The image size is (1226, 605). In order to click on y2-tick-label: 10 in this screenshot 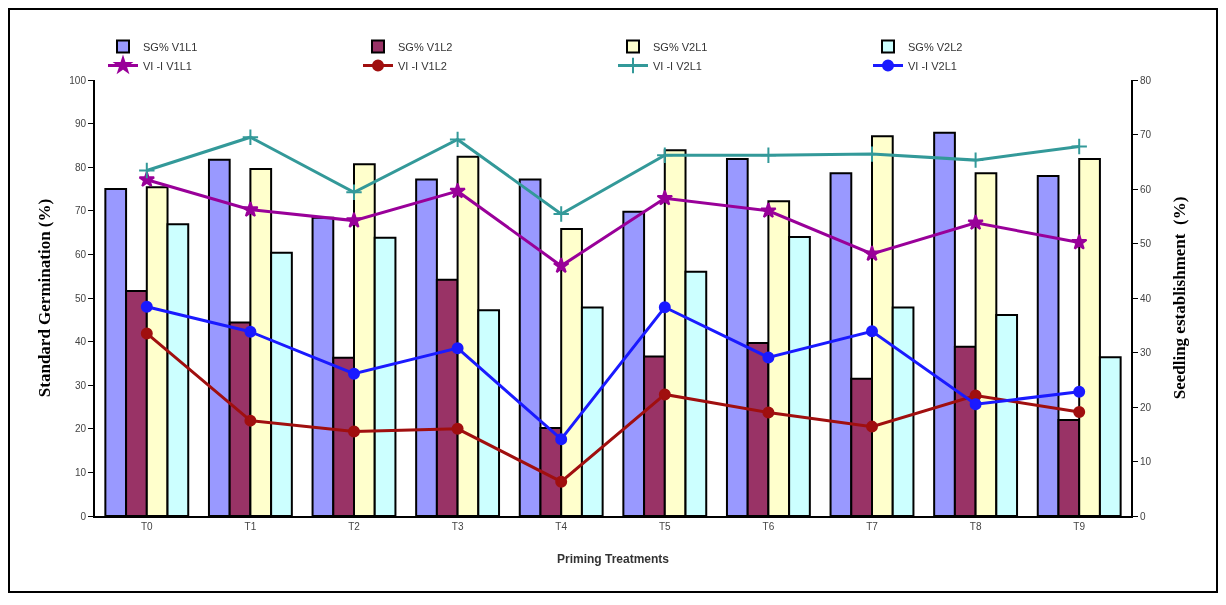, I will do `click(1146, 461)`.